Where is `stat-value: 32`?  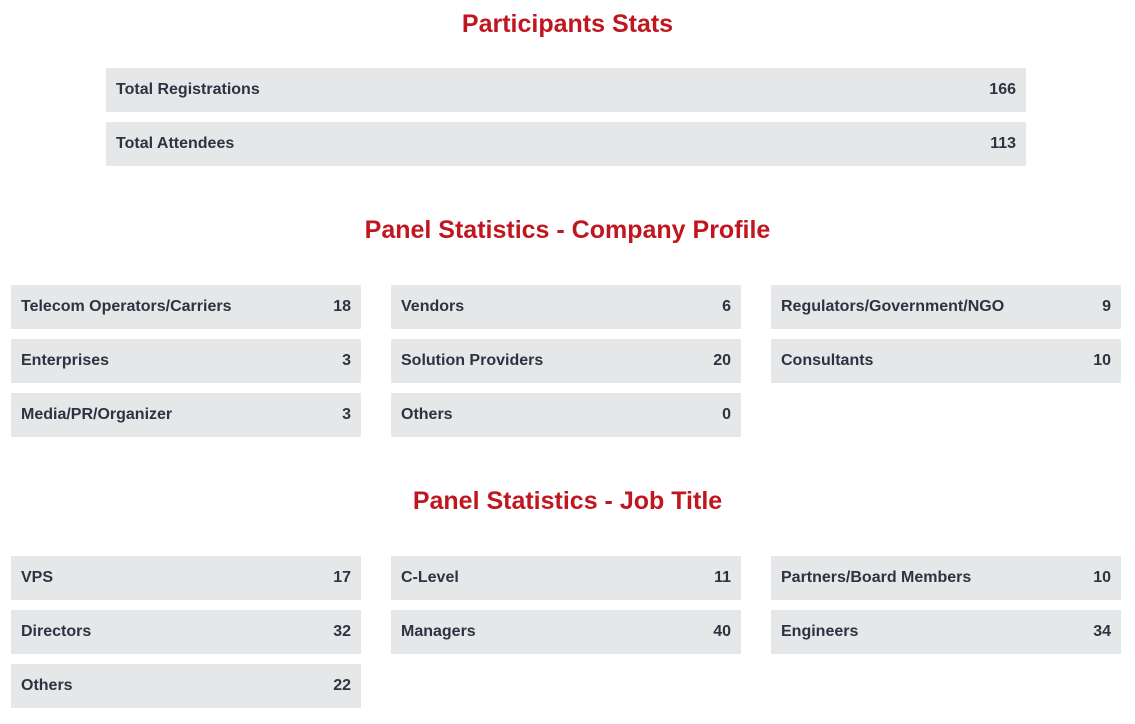
stat-value: 32 is located at coordinates (342, 631).